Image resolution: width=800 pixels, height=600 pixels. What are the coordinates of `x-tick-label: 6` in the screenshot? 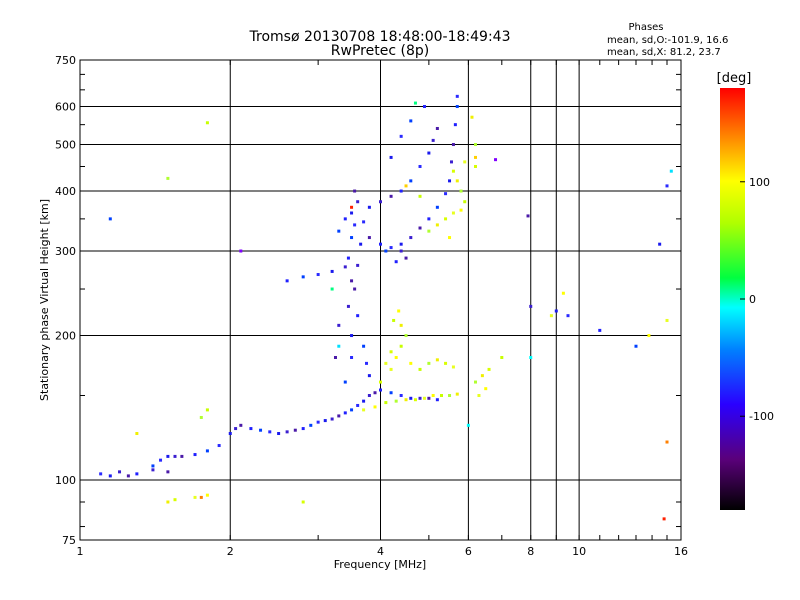 It's located at (468, 551).